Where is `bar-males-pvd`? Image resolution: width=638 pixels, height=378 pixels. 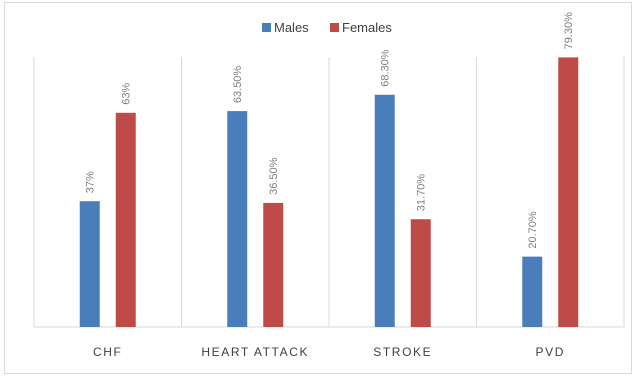 bar-males-pvd is located at coordinates (532, 291).